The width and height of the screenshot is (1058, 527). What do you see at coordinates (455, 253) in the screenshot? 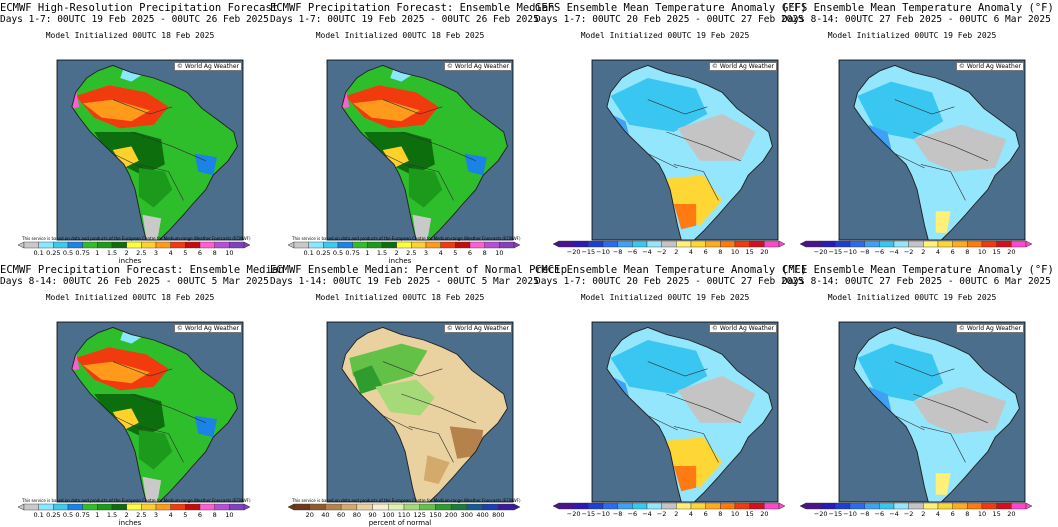
I see `colorbar-tick-label: 5` at bounding box center [455, 253].